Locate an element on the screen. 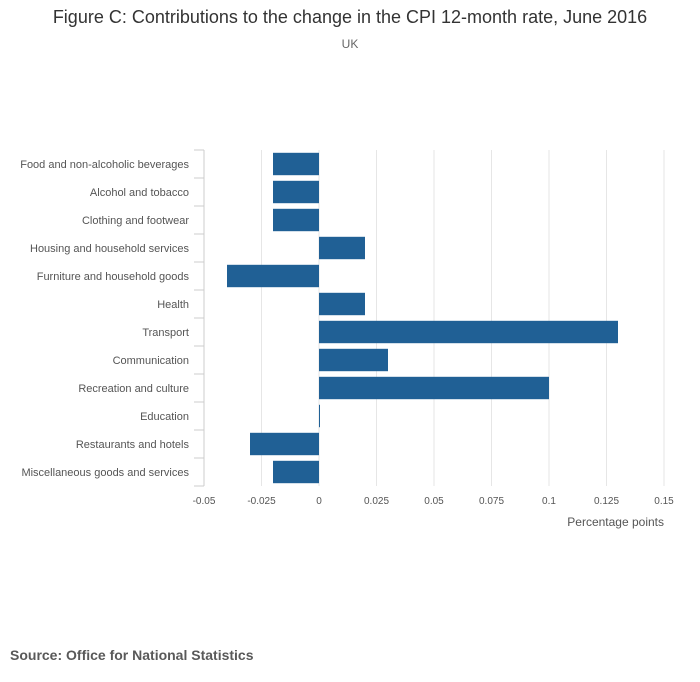 The height and width of the screenshot is (682, 700). x-tick-label: 0.025 is located at coordinates (376, 501).